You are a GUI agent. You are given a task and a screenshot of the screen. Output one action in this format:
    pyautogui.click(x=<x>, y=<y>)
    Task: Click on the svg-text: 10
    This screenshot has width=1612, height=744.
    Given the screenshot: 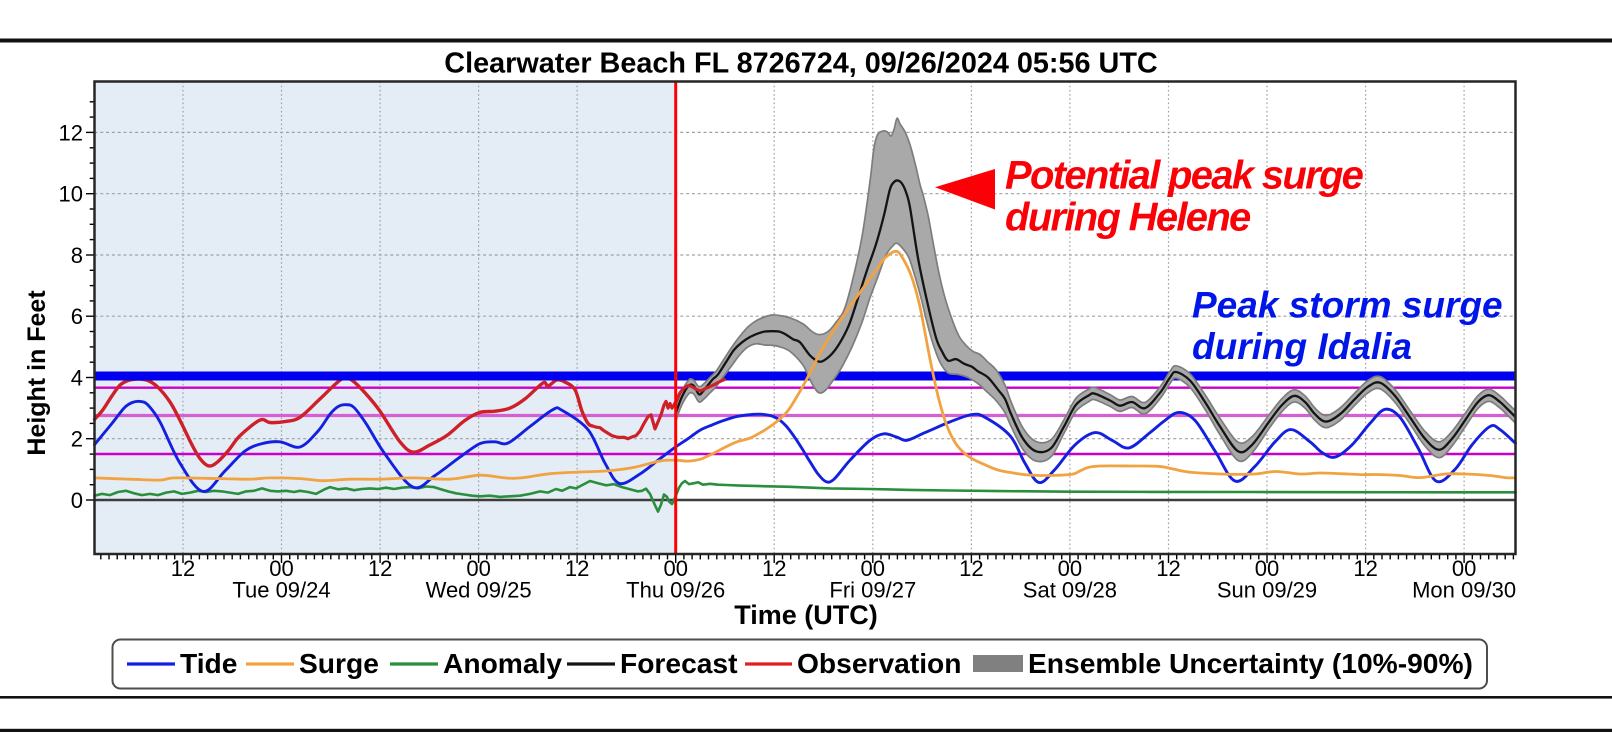 What is the action you would take?
    pyautogui.click(x=71, y=194)
    